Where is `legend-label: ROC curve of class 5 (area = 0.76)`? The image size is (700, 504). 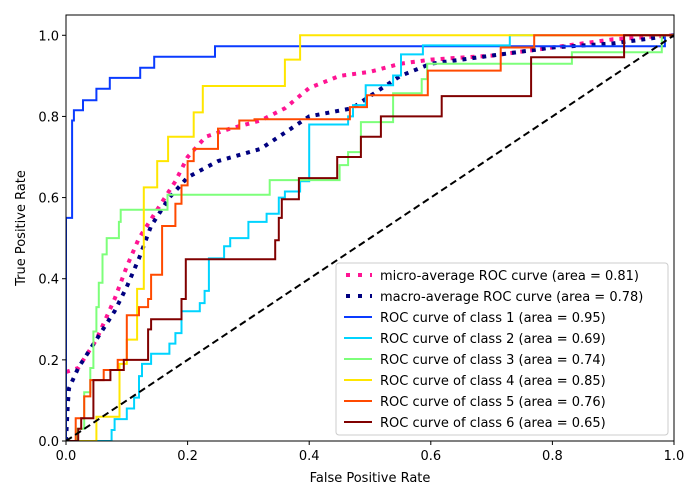 legend-label: ROC curve of class 5 (area = 0.76) is located at coordinates (493, 402).